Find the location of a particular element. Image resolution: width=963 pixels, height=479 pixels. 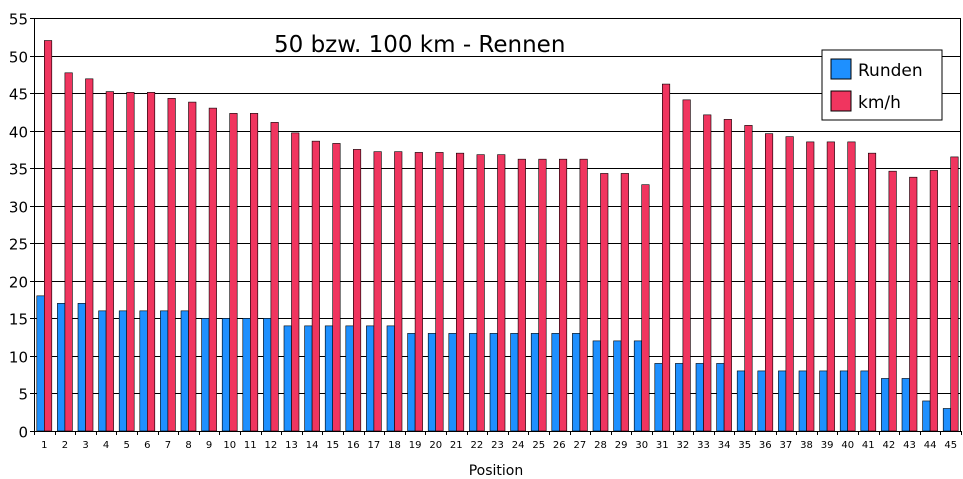

y-tick-label: 50 is located at coordinates (18, 58).